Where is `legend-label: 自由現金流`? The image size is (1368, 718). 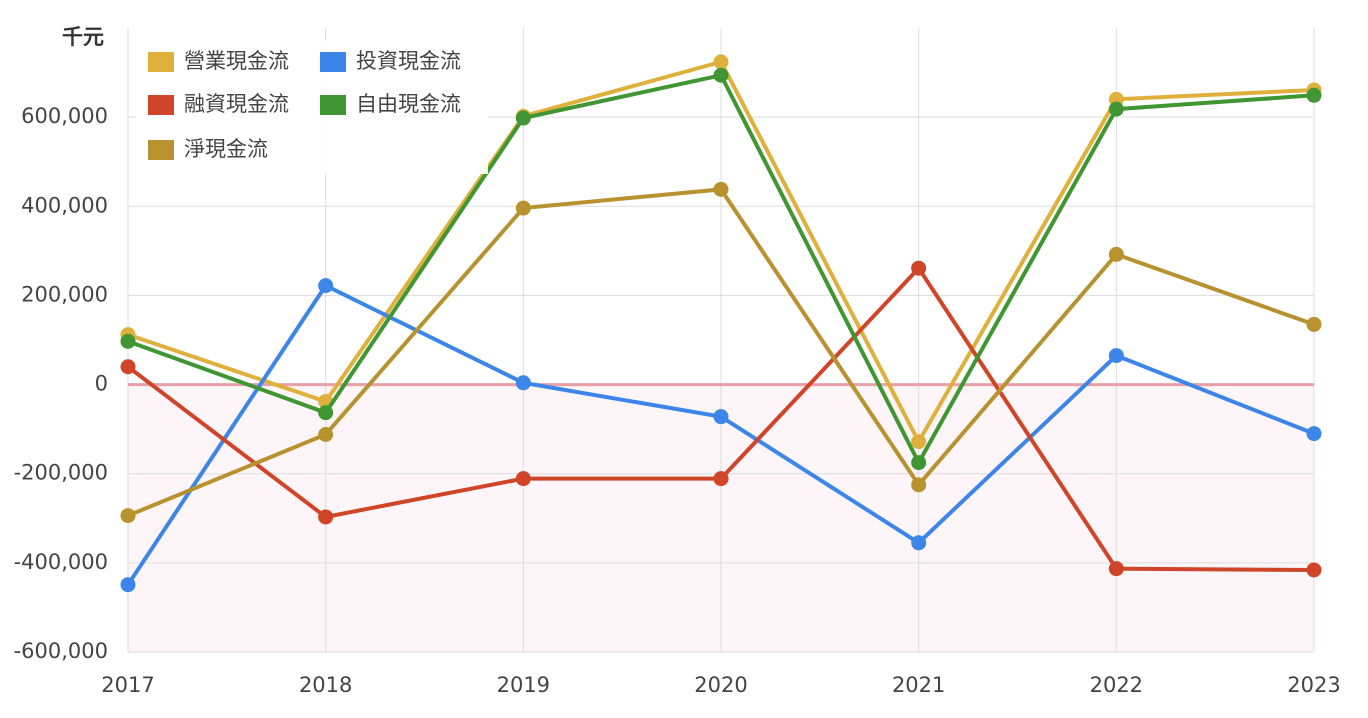
legend-label: 自由現金流 is located at coordinates (408, 104).